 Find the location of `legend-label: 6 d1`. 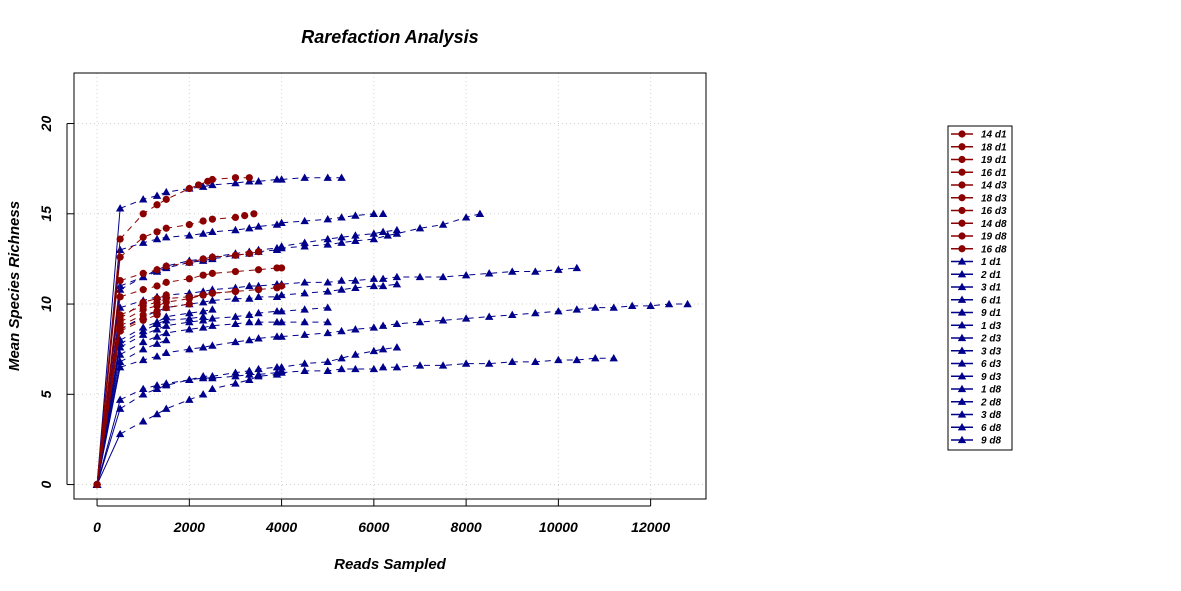

legend-label: 6 d1 is located at coordinates (991, 300).